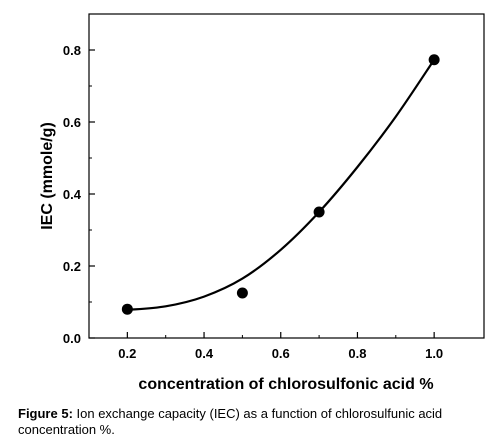 The image size is (502, 444). Describe the element at coordinates (47, 176) in the screenshot. I see `y-axis-title: IEC (mmole/g)` at that location.